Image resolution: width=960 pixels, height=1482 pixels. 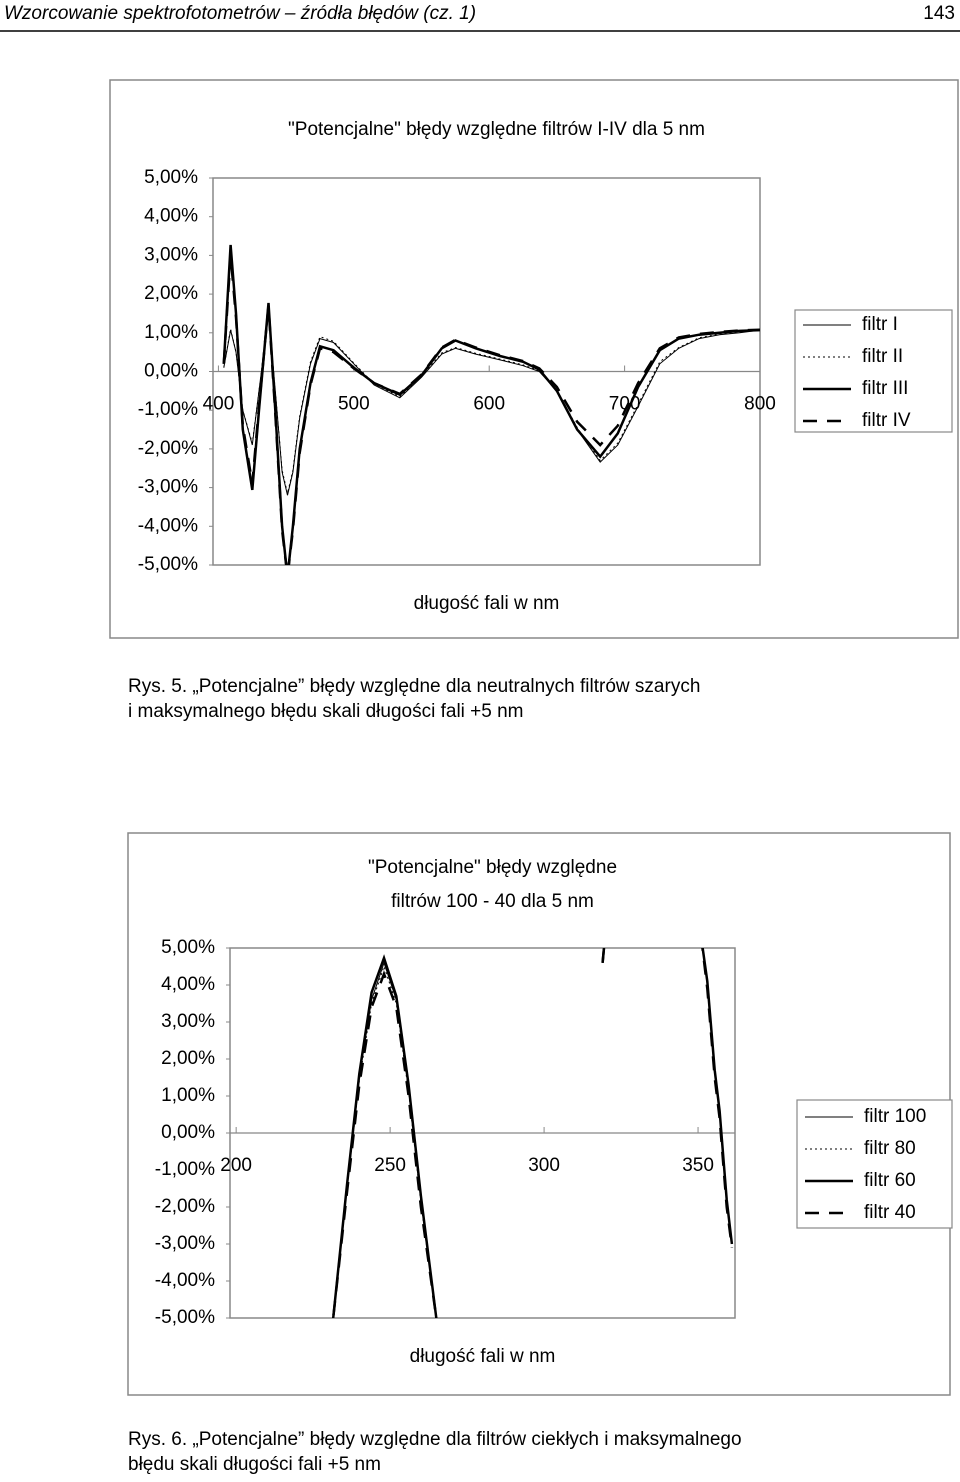 I want to click on chart-title: filtrów 100 - 40 dla 5 nm, so click(x=492, y=901).